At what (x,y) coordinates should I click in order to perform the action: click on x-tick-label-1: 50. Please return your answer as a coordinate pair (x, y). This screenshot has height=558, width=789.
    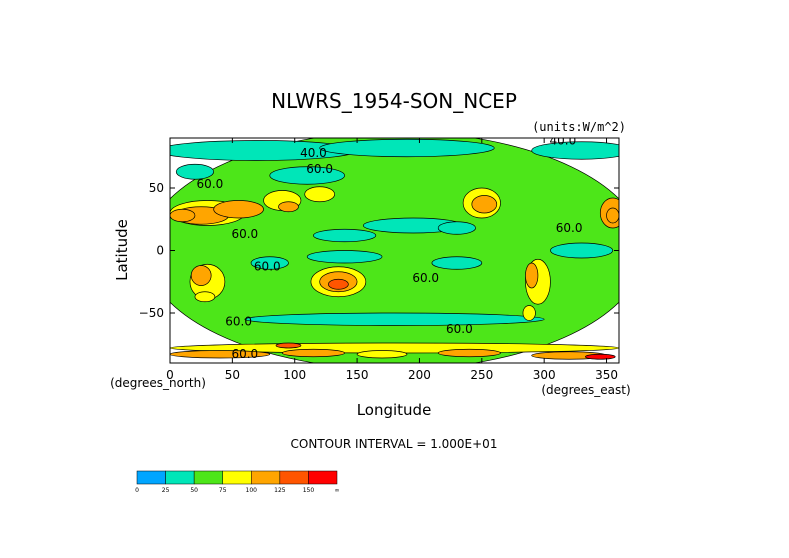
    Looking at the image, I should click on (232, 375).